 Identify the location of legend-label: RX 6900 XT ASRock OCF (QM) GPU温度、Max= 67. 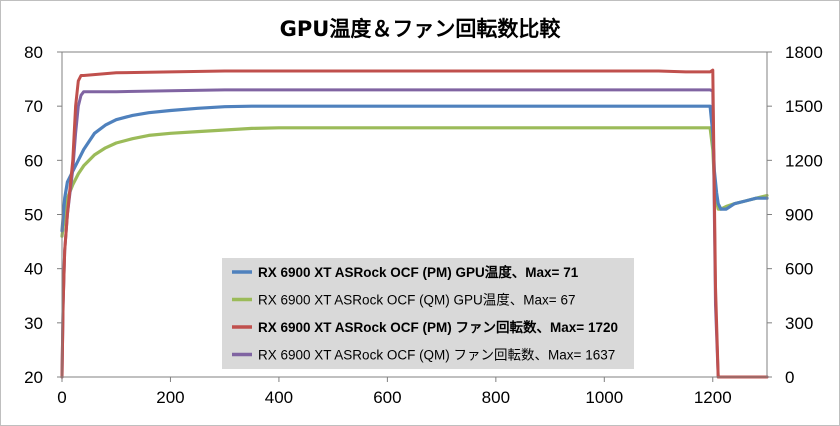
(416, 300).